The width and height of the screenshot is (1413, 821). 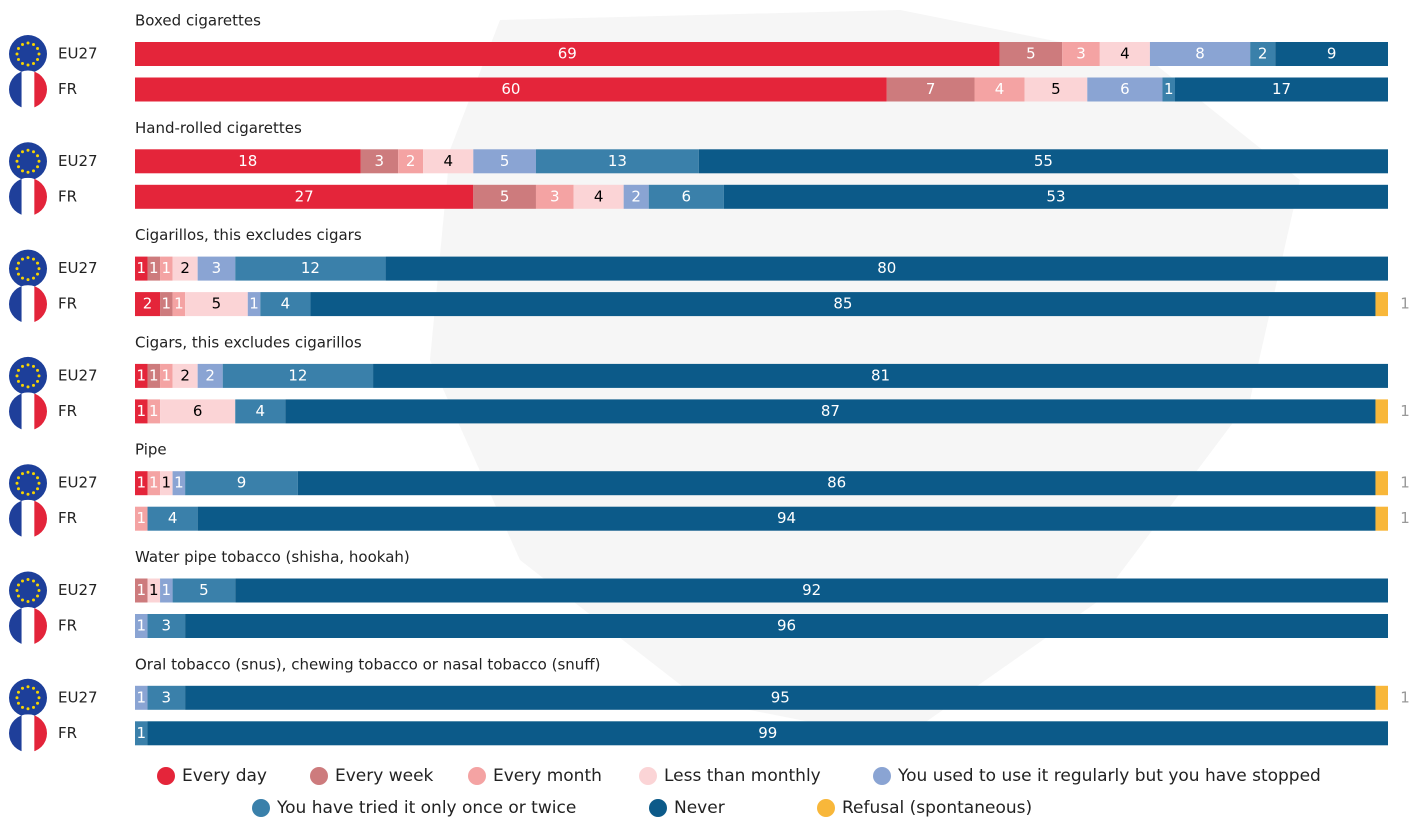 I want to click on value-label: 17, so click(x=1281, y=89).